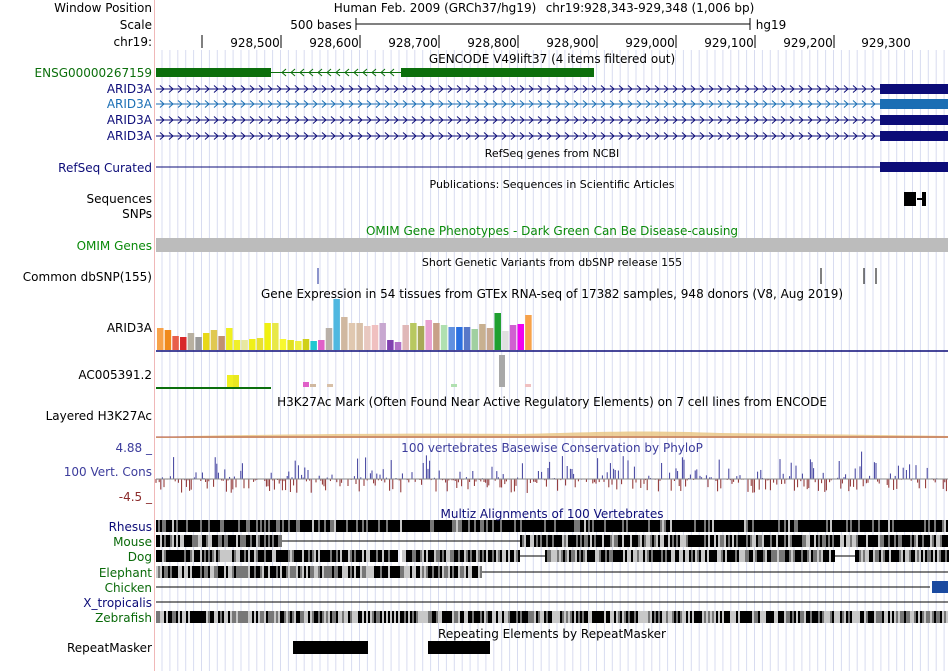 The image size is (950, 671). Describe the element at coordinates (109, 648) in the screenshot. I see `repeatmasker-track-label: RepeatMasker` at that location.